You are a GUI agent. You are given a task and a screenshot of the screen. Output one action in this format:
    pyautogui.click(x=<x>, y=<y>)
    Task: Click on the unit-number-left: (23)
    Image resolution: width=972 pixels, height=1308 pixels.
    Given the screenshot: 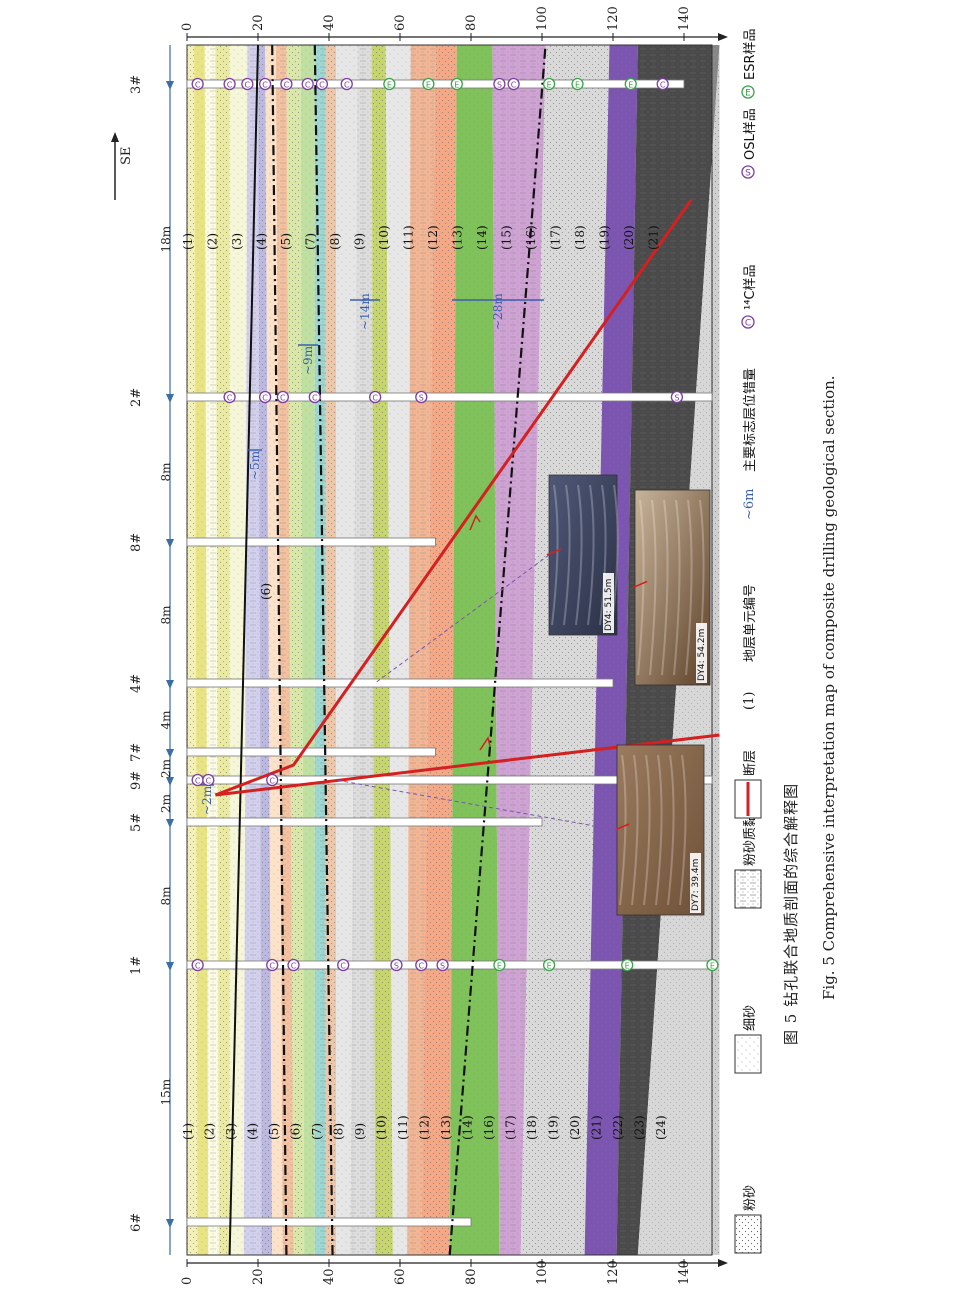 What is the action you would take?
    pyautogui.click(x=640, y=1127)
    